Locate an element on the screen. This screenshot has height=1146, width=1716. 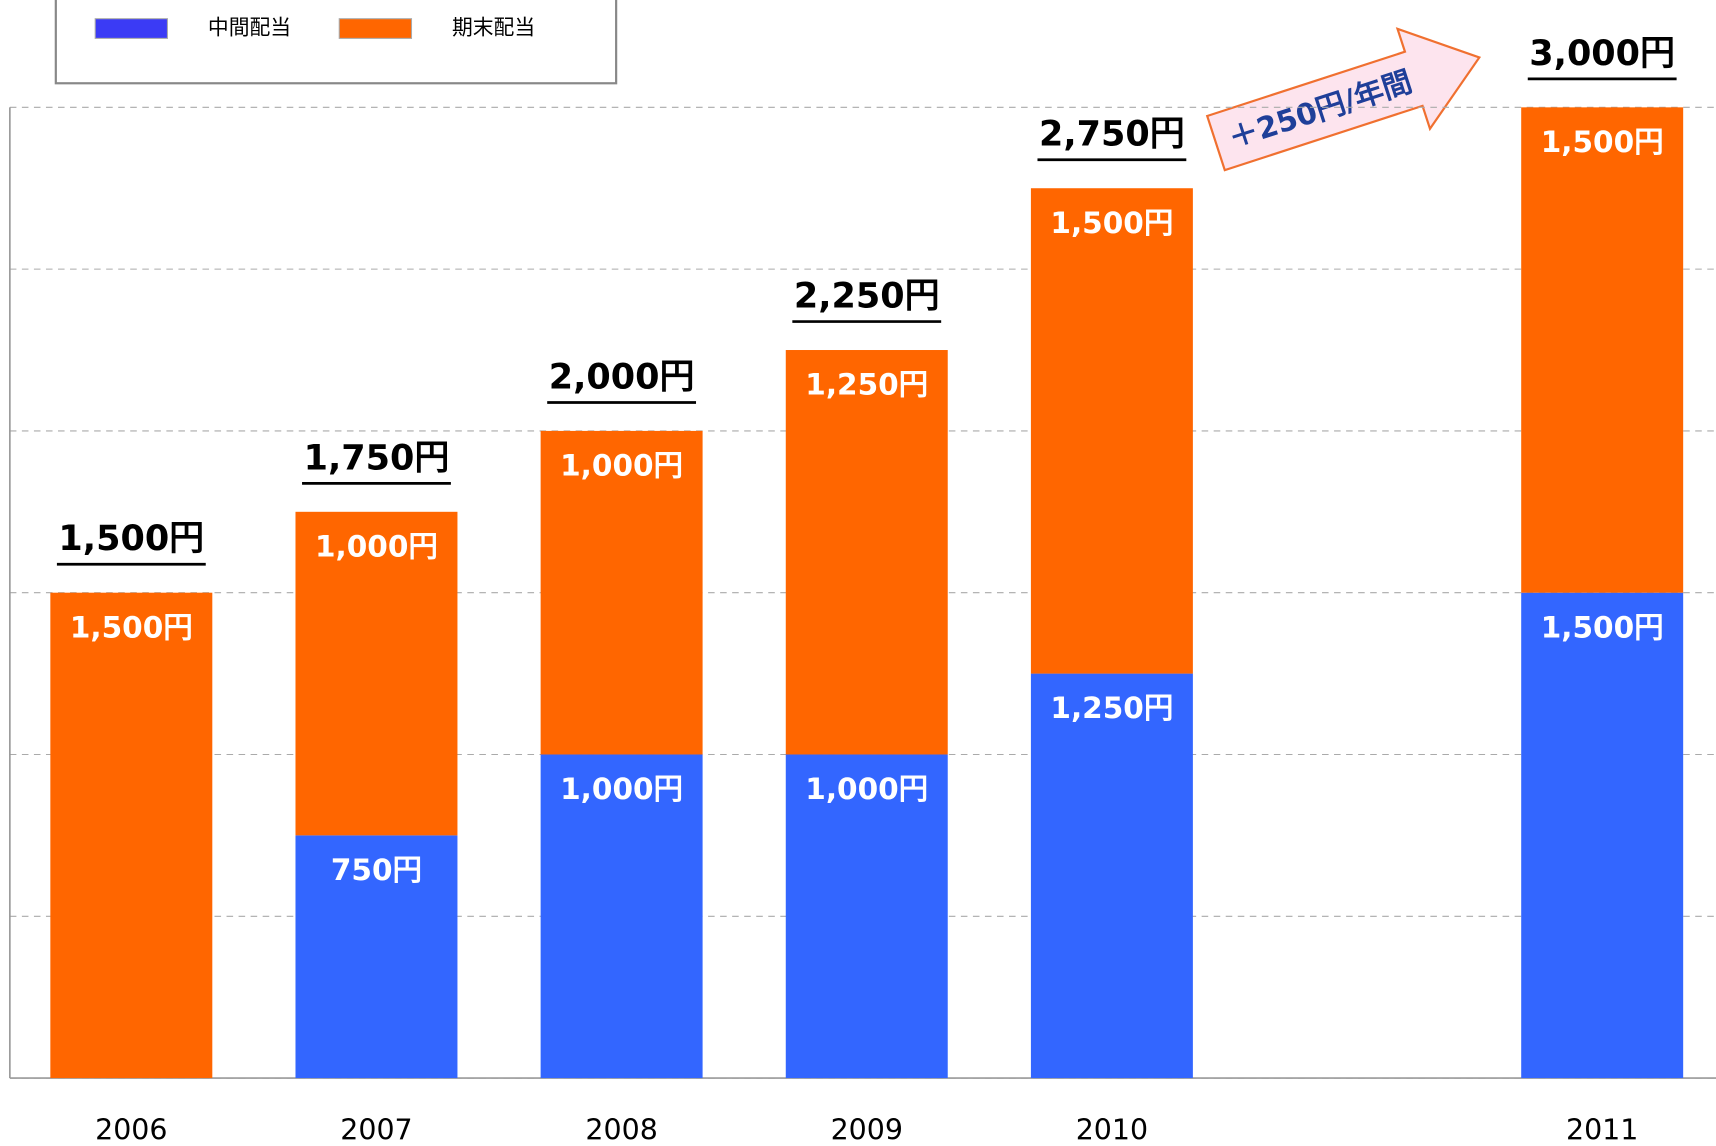
x-tick-label: 2011 is located at coordinates (1602, 1130).